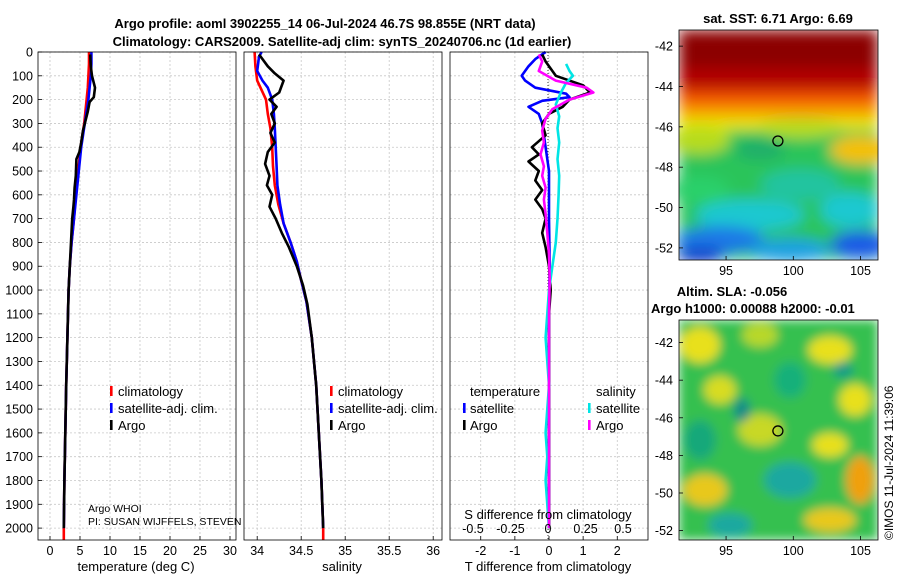 The width and height of the screenshot is (900, 580). I want to click on series-line-climatology, so click(289, 295).